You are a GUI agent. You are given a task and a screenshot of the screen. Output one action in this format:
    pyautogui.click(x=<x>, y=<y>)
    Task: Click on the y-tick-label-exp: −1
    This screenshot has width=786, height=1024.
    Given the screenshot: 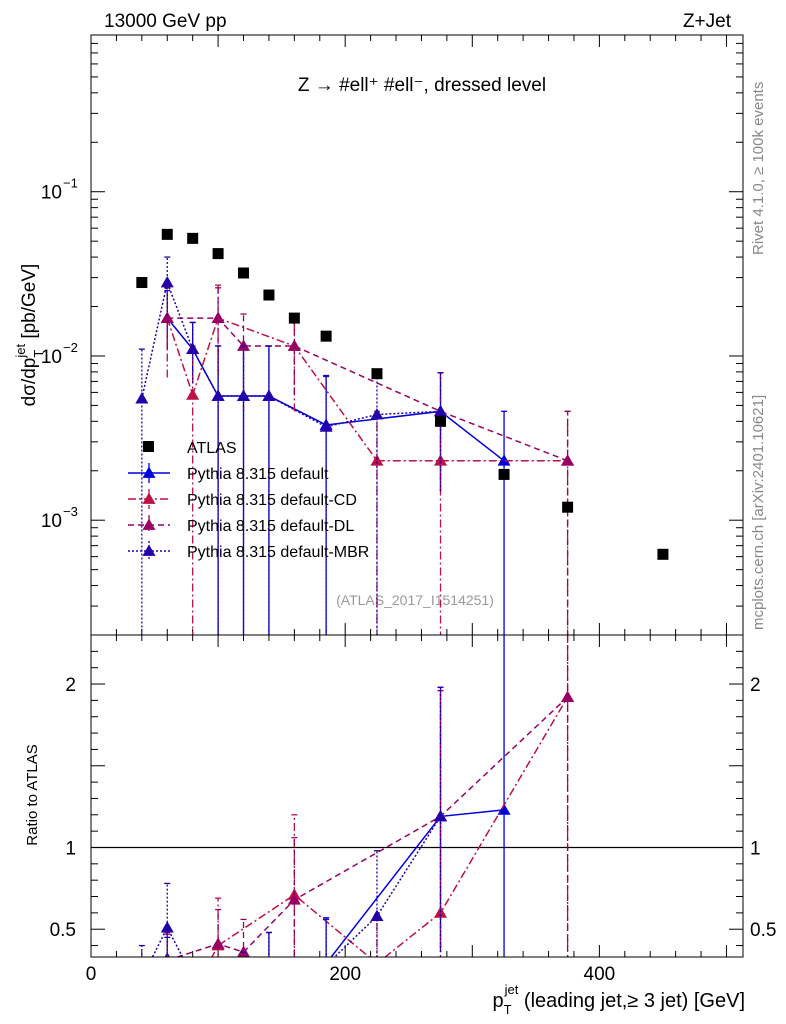 What is the action you would take?
    pyautogui.click(x=70, y=183)
    